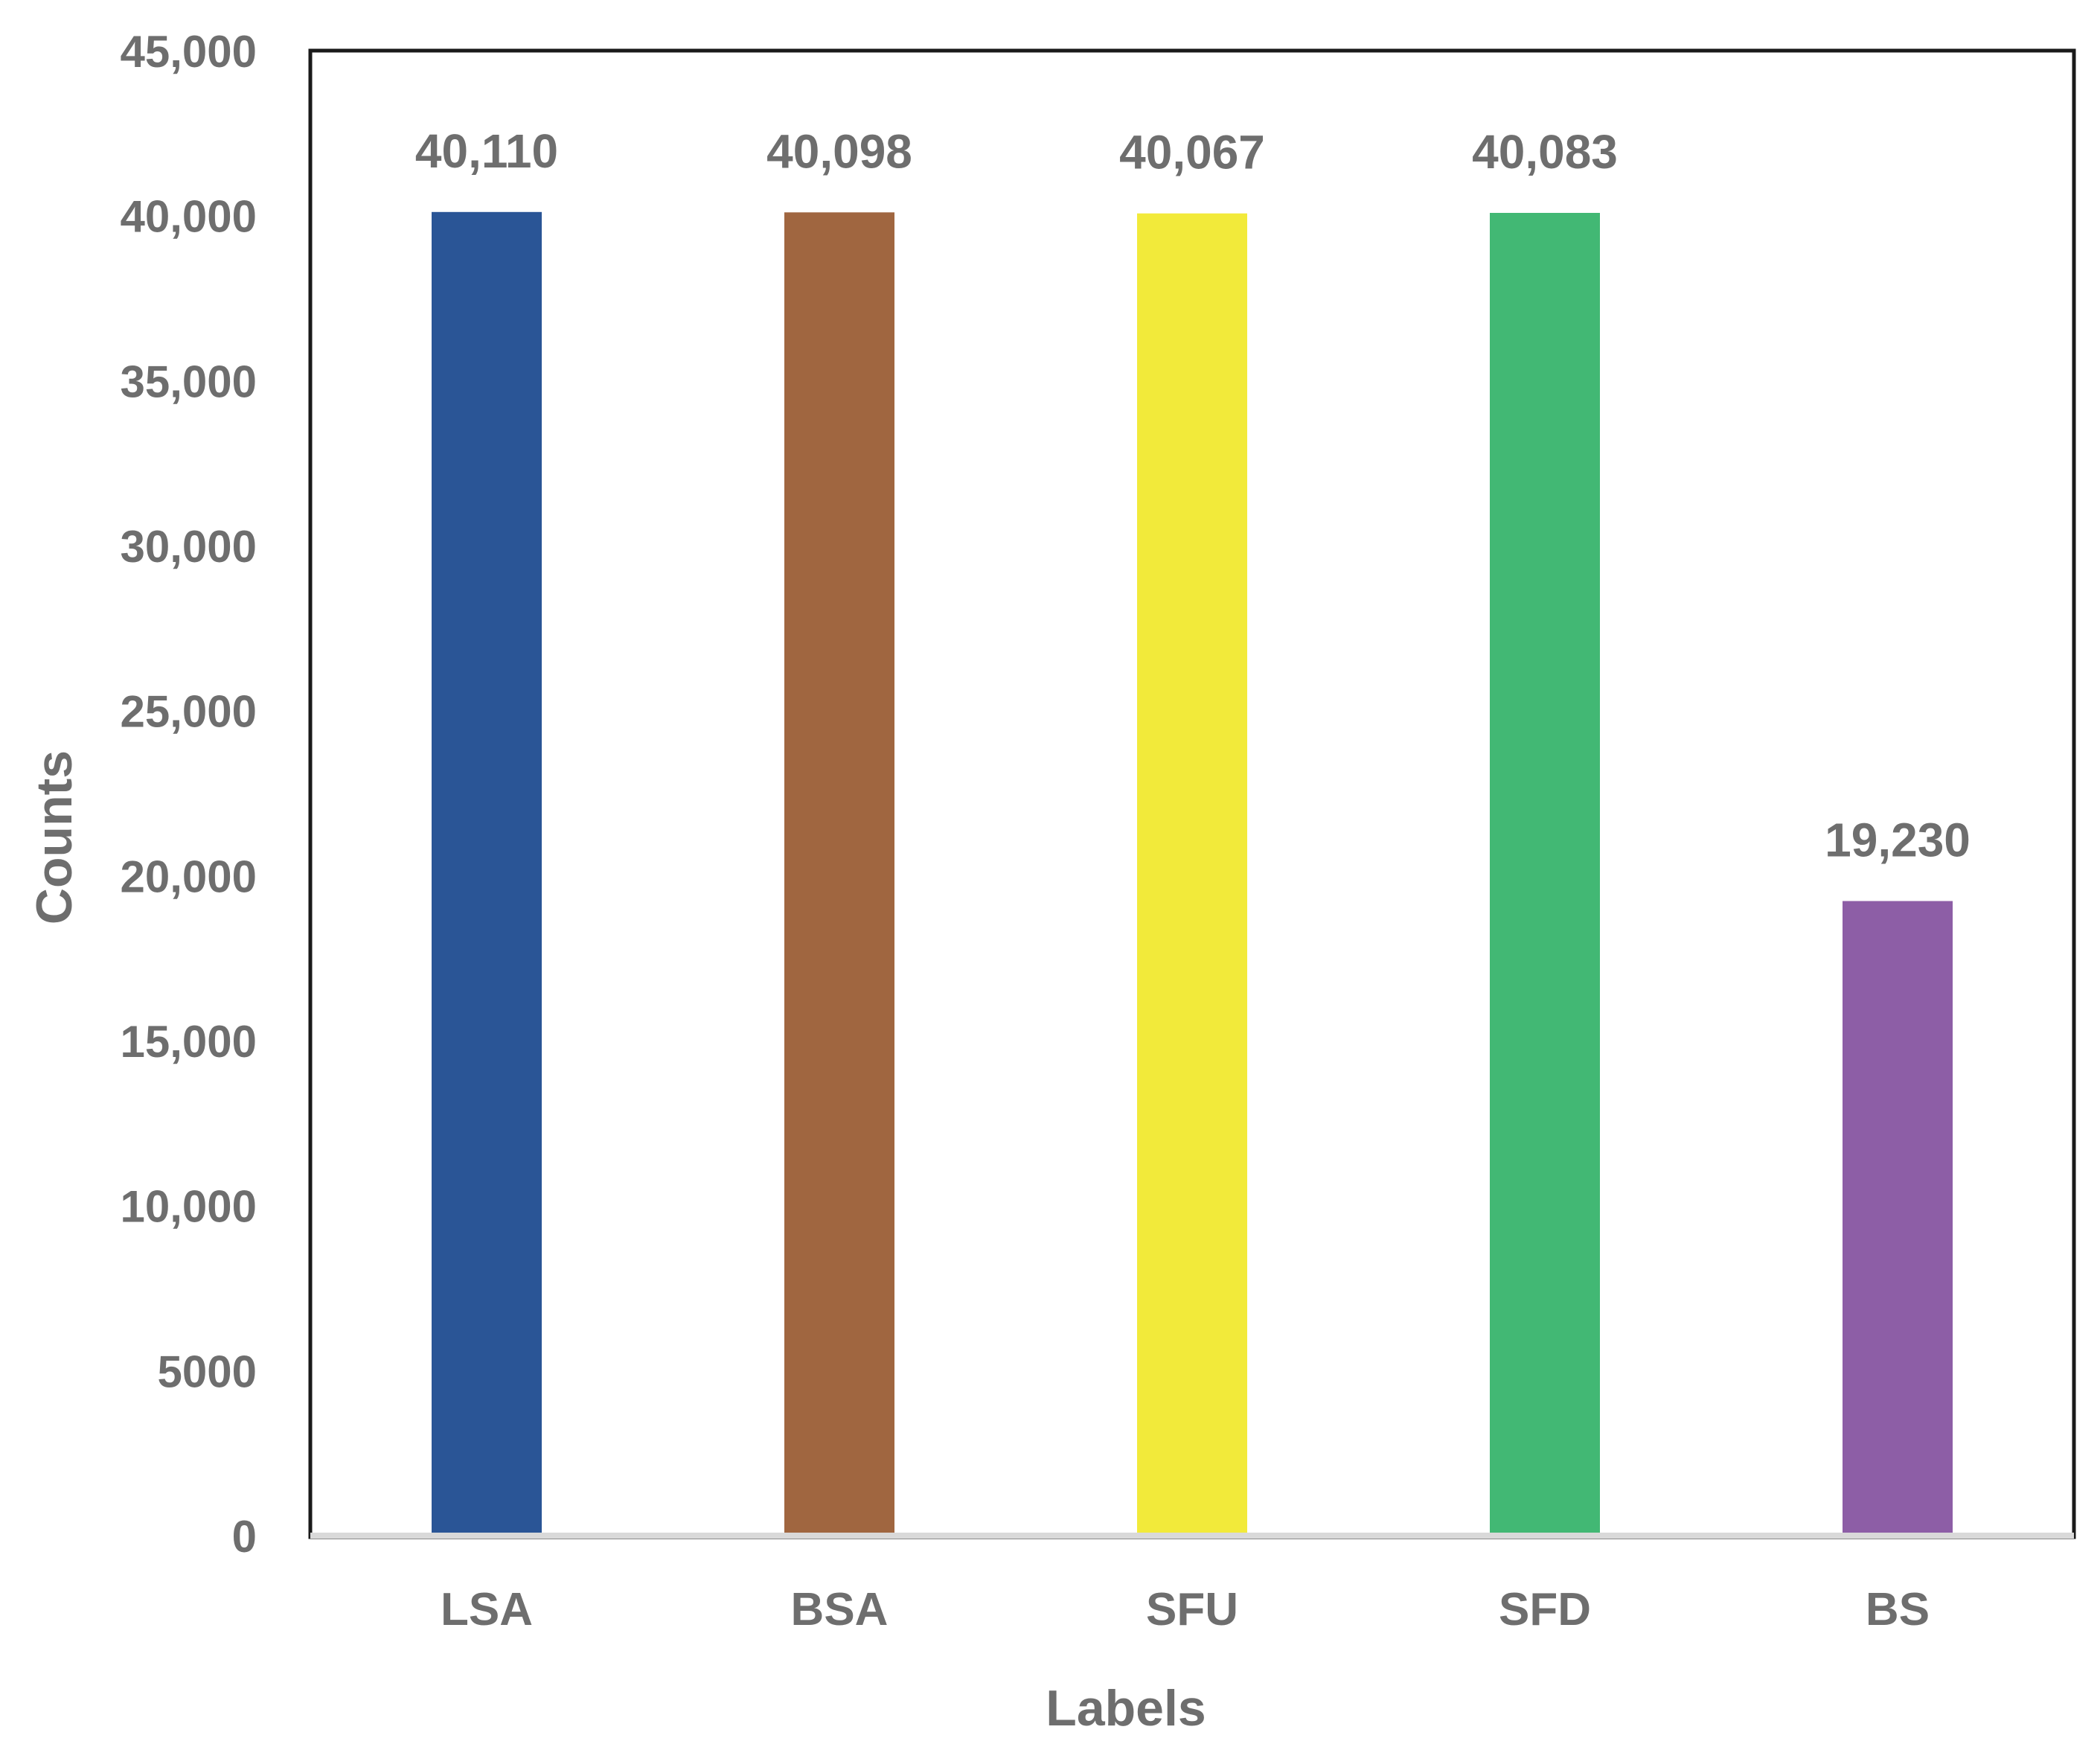  Describe the element at coordinates (188, 52) in the screenshot. I see `y-tick-label: 45,000` at that location.